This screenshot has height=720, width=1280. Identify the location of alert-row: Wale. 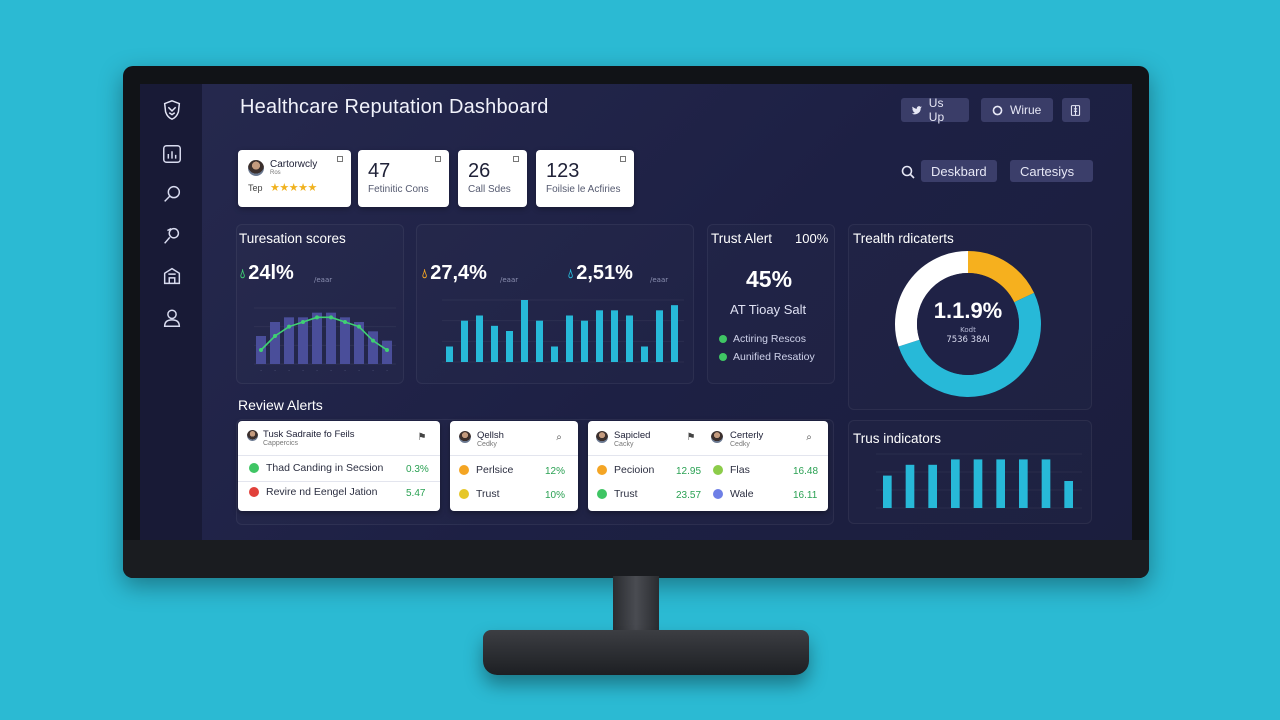
(733, 494).